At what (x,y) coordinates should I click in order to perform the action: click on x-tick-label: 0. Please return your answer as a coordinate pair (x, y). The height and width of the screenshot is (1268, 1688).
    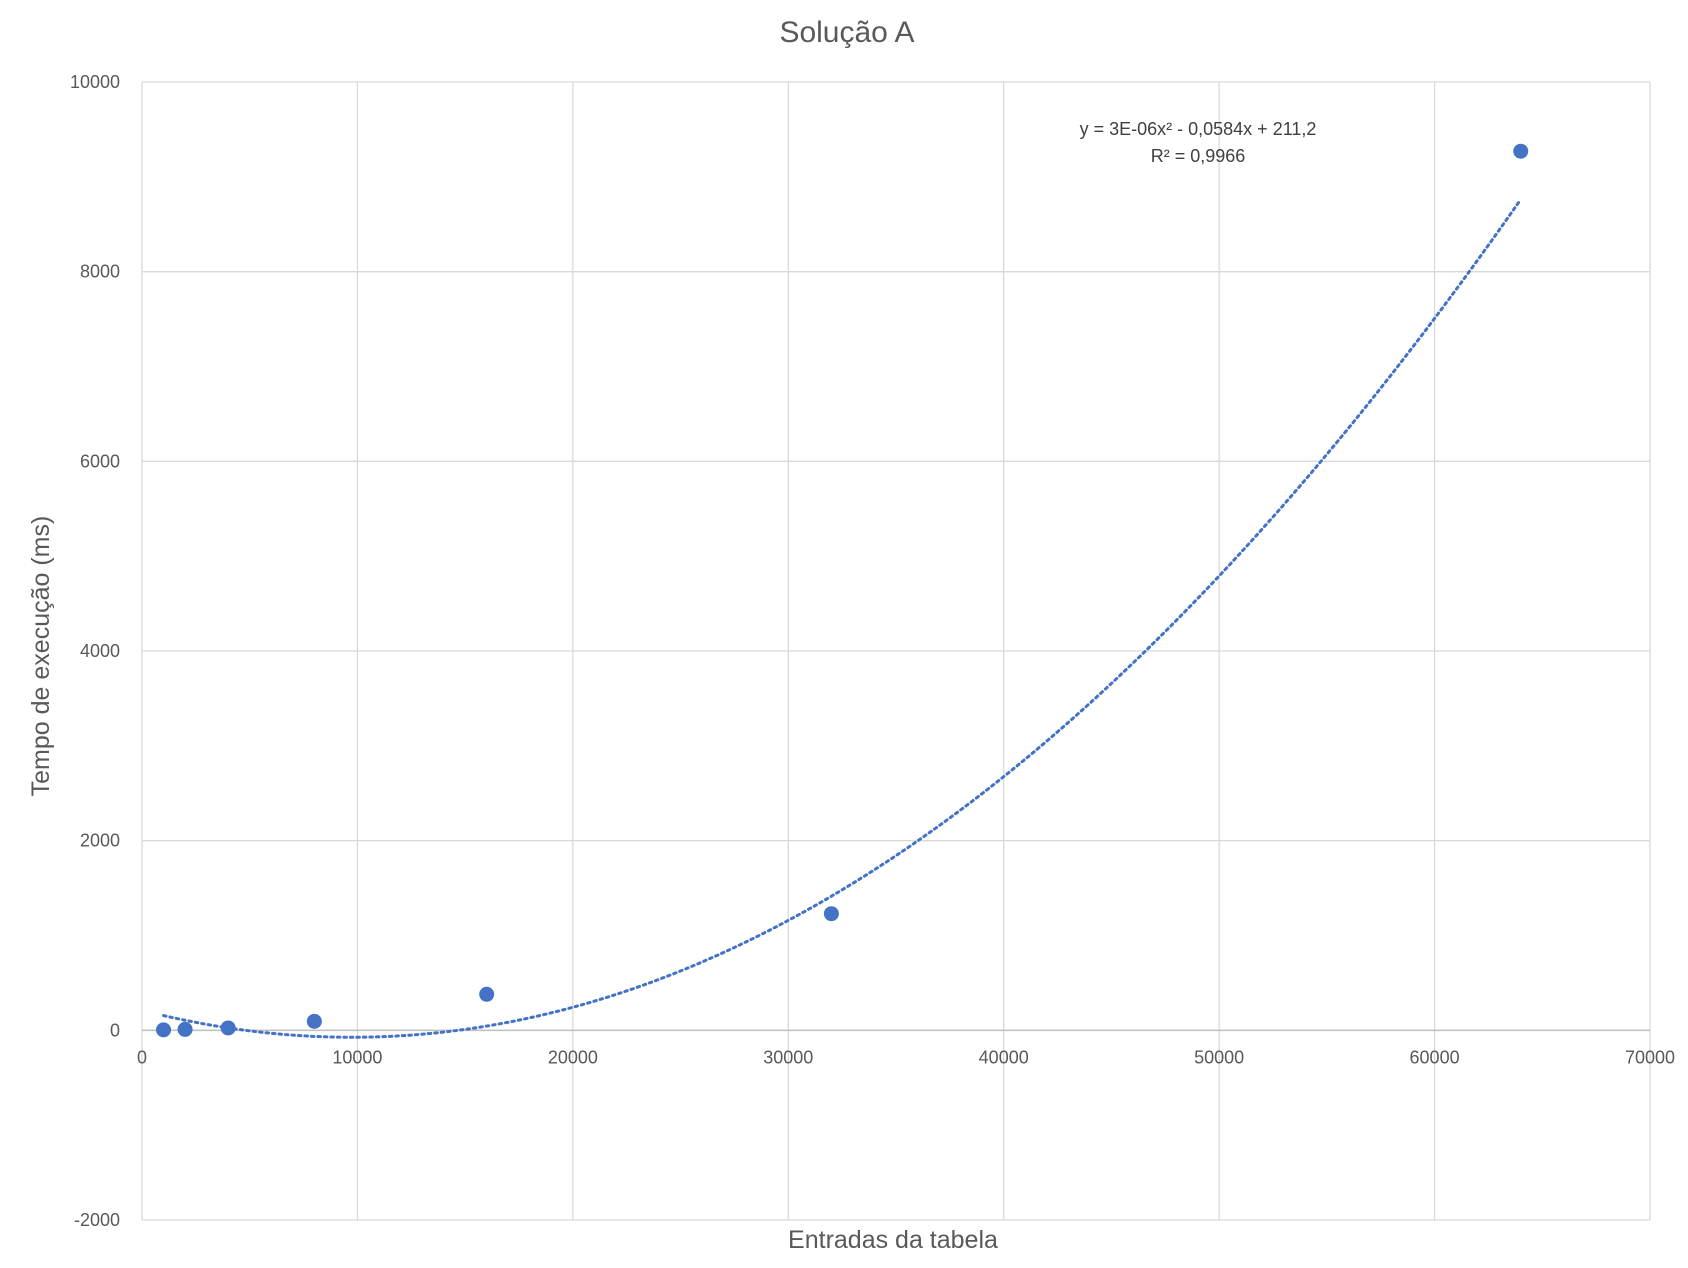
    Looking at the image, I should click on (142, 1057).